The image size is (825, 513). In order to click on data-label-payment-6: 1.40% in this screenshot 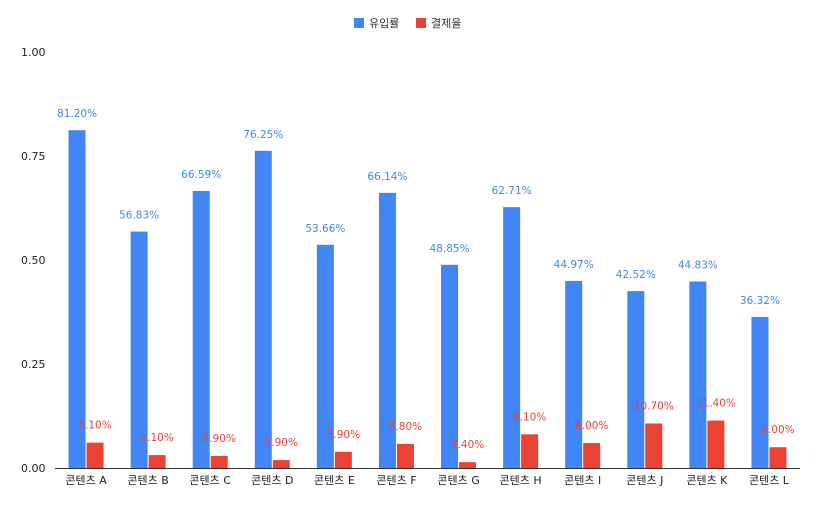, I will do `click(467, 445)`.